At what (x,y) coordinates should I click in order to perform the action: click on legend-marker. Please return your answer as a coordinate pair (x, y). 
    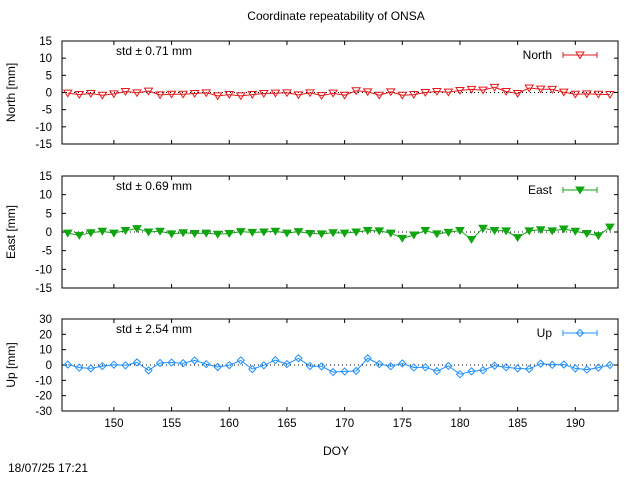
    Looking at the image, I should click on (580, 55).